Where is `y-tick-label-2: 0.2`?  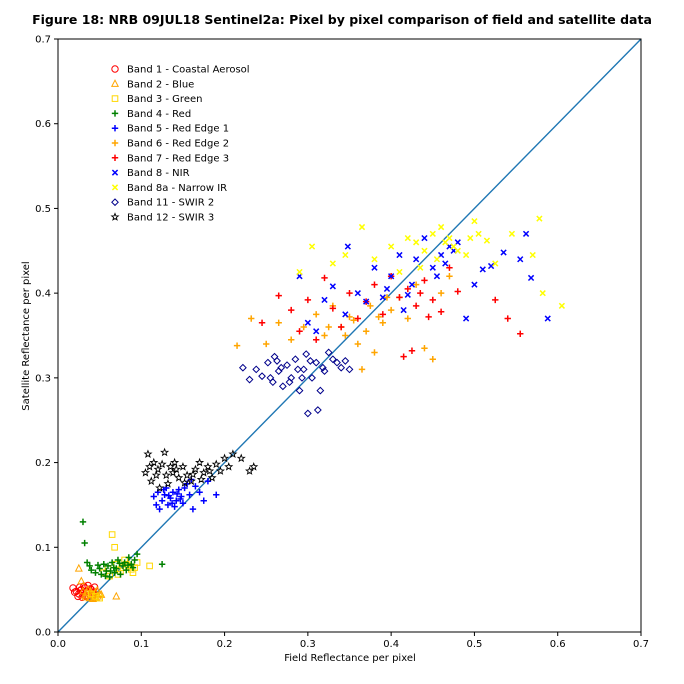
y-tick-label-2: 0.2 is located at coordinates (43, 463).